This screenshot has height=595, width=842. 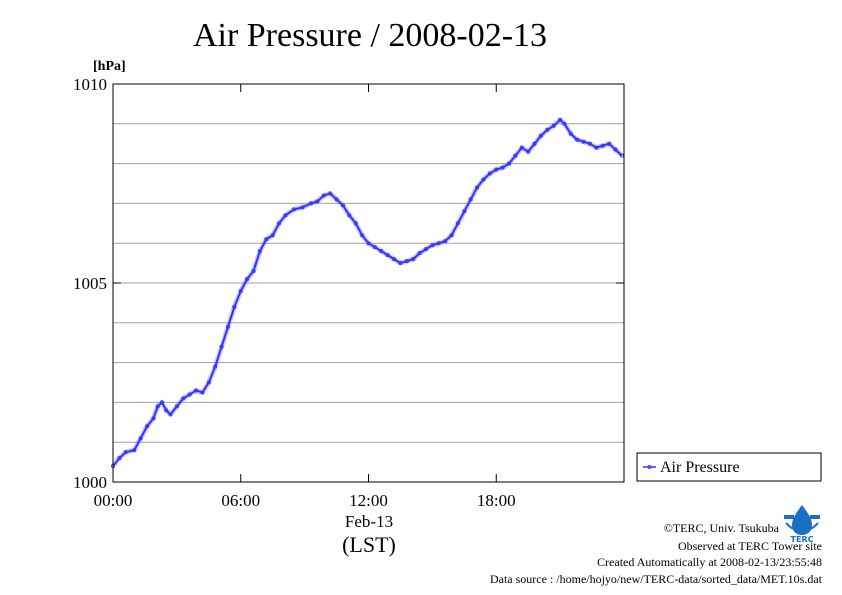 I want to click on legend: Air Pressure, so click(x=729, y=467).